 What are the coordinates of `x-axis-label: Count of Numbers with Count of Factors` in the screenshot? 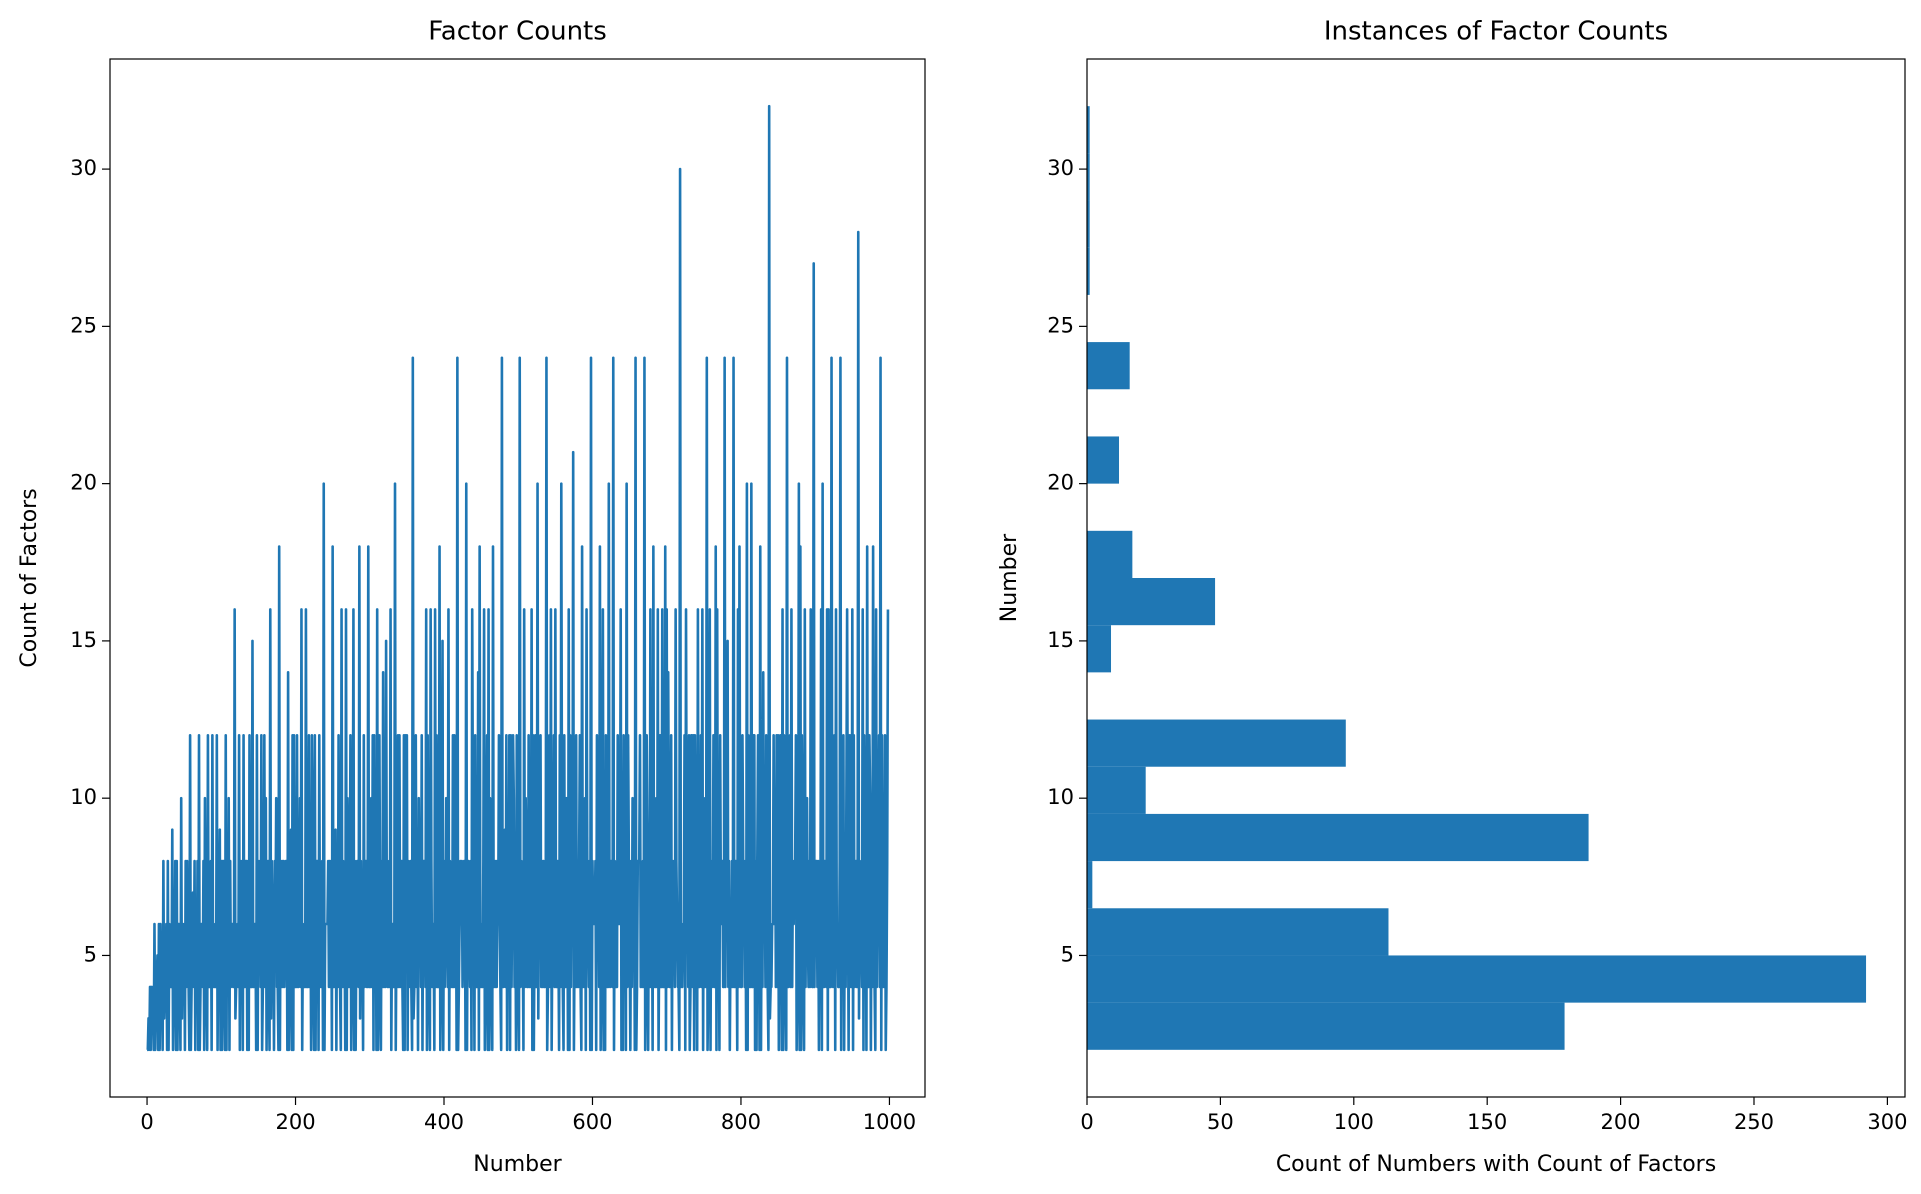 It's located at (1496, 1164).